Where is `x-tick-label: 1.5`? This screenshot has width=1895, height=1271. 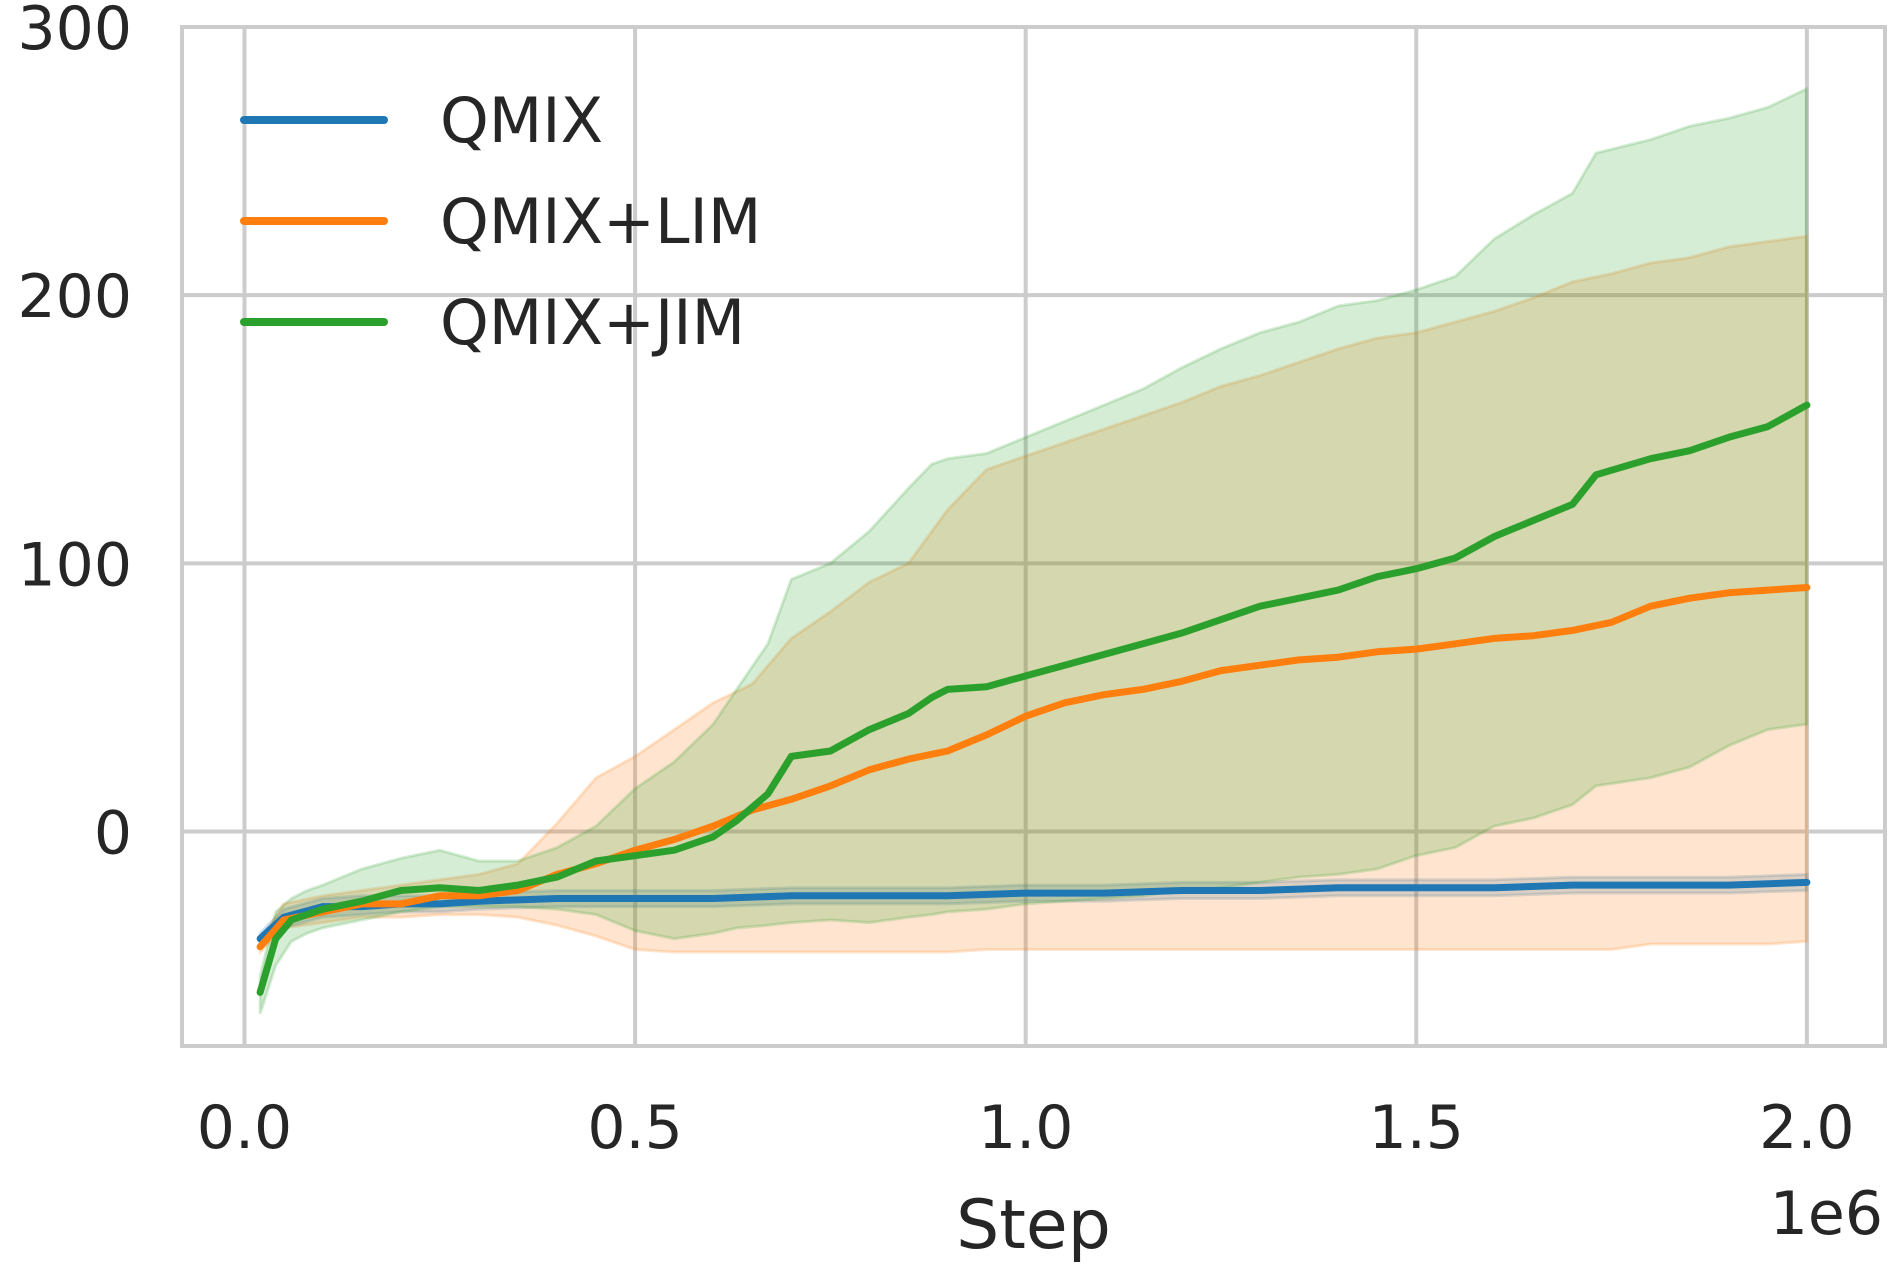
x-tick-label: 1.5 is located at coordinates (1416, 1128).